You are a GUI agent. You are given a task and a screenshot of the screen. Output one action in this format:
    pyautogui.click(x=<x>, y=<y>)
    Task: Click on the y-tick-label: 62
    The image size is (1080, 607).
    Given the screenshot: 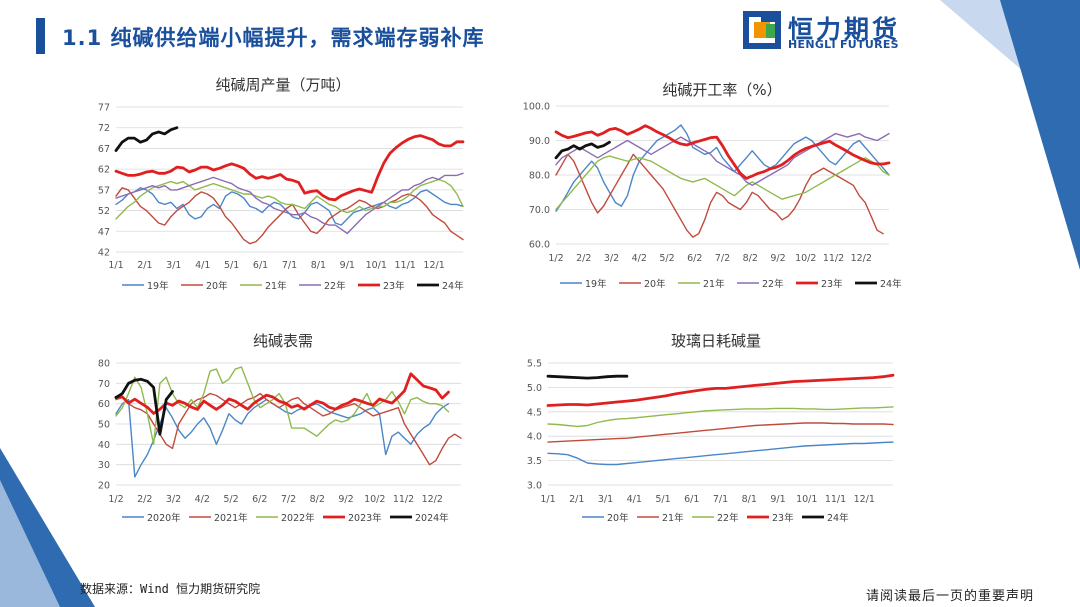 What is the action you would take?
    pyautogui.click(x=104, y=170)
    